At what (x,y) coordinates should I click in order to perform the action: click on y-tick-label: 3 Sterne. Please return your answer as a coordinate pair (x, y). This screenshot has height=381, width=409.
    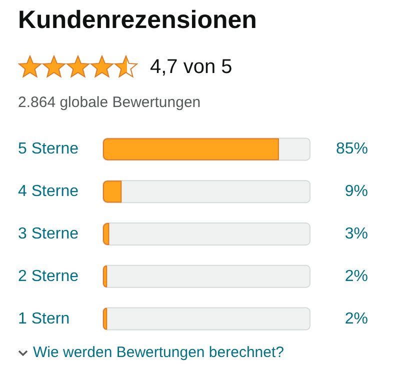
    Looking at the image, I should click on (48, 234).